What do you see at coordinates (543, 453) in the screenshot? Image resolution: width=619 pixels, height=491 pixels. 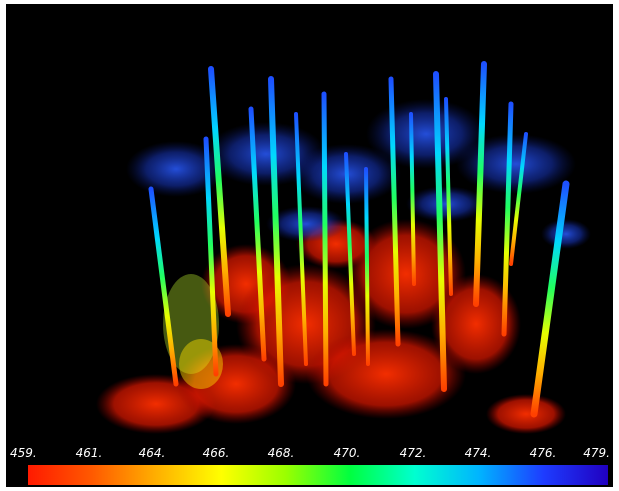 I see `colorbar-tick-label: 476.` at bounding box center [543, 453].